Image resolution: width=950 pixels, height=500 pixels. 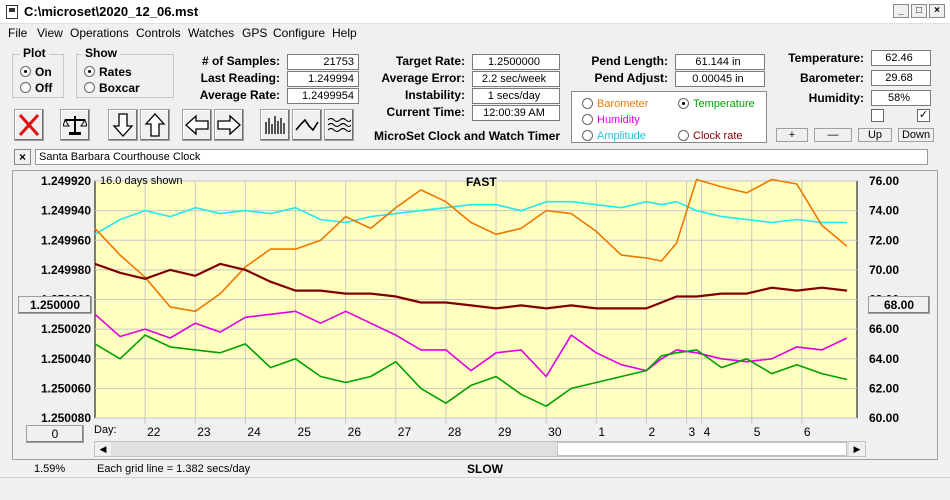 I want to click on x-day-tick: 6, so click(x=807, y=432).